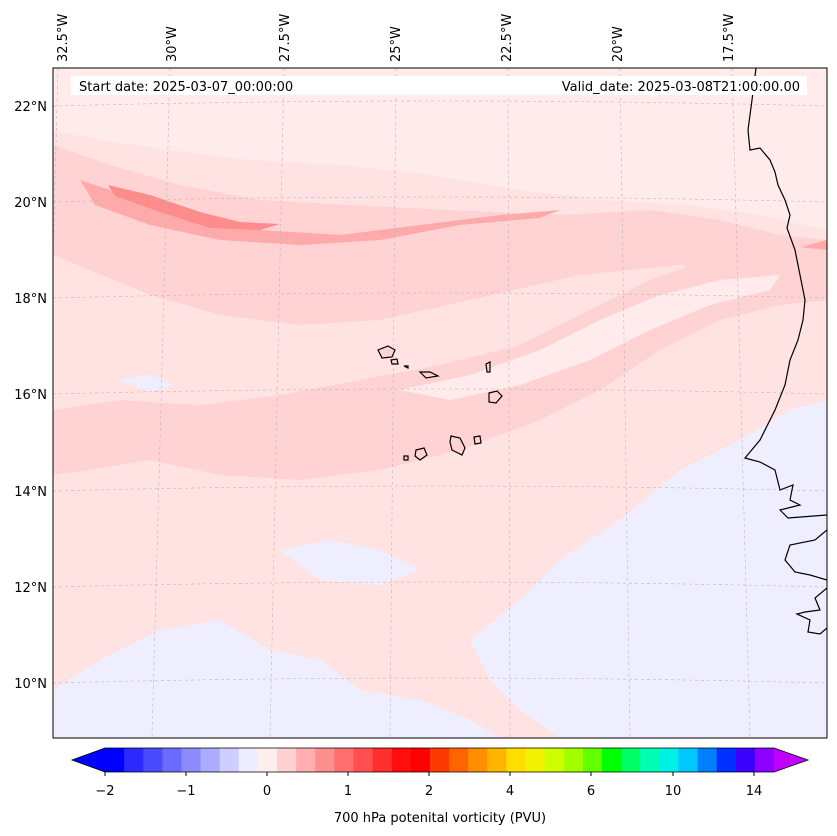  Describe the element at coordinates (386, 352) in the screenshot. I see `island-santo-antao` at that location.